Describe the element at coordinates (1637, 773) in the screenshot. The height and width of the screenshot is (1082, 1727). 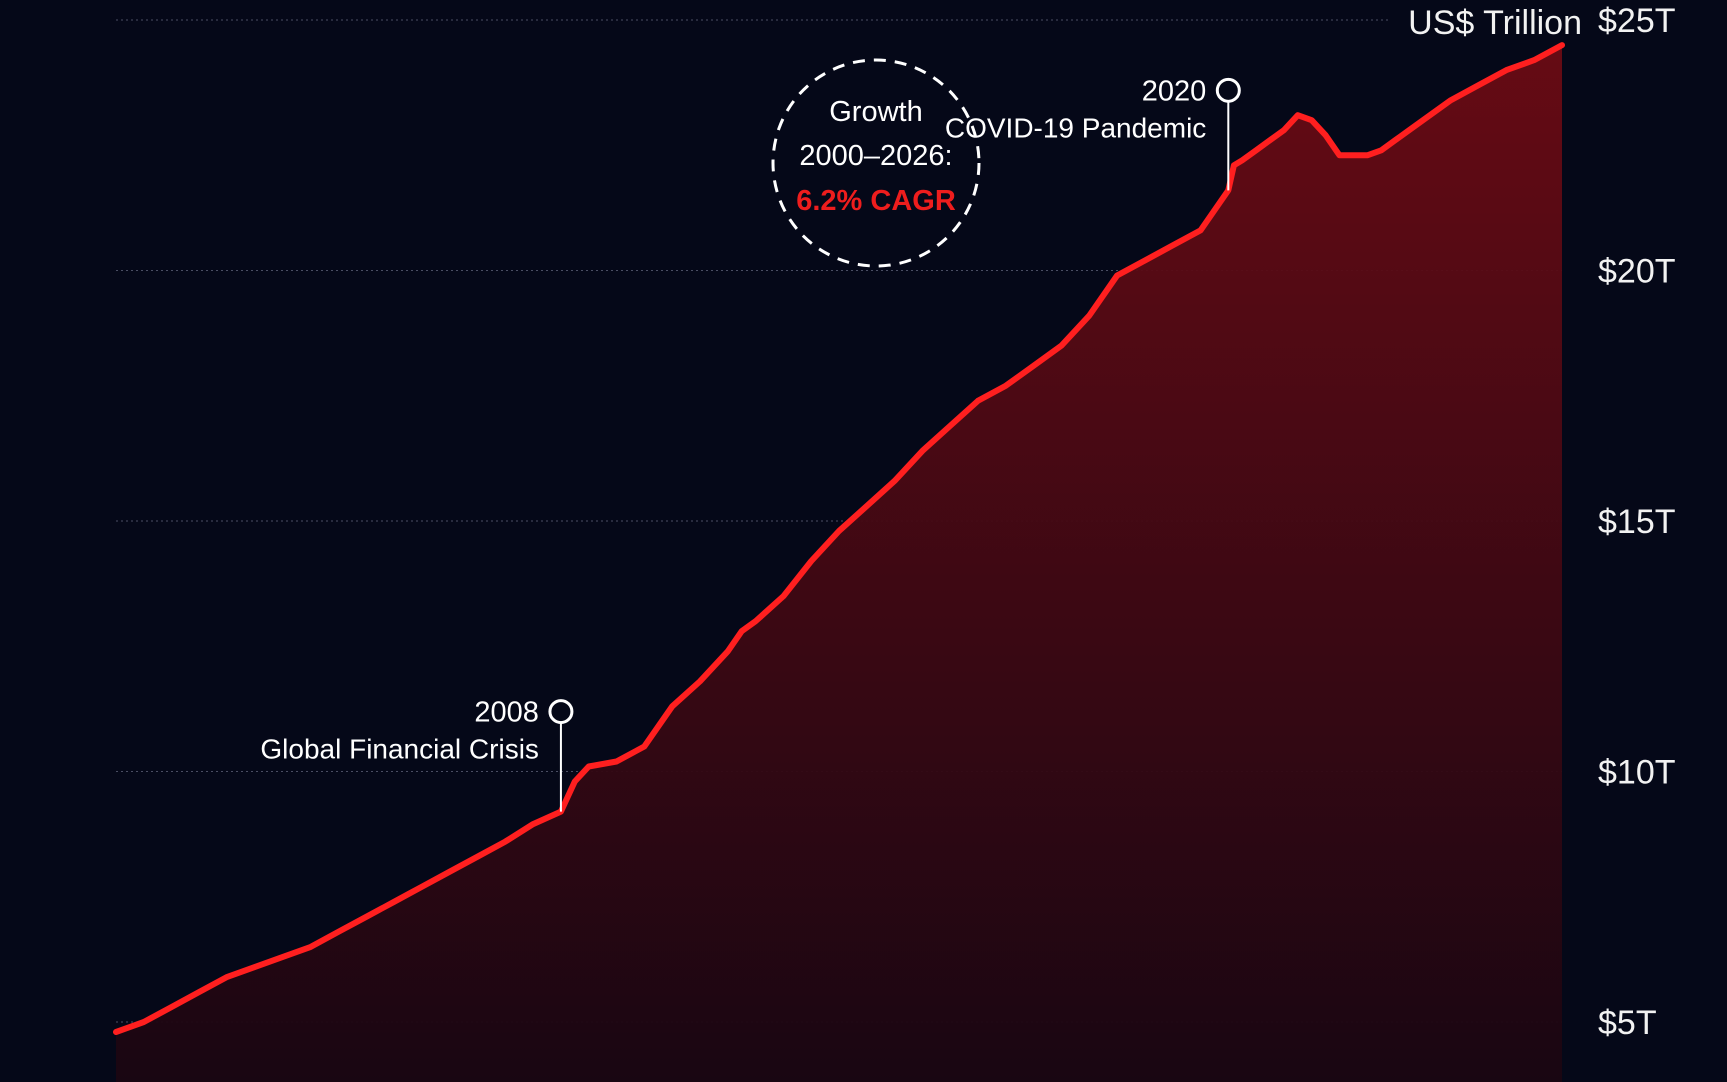
I see `y-tick-label: $10T` at that location.